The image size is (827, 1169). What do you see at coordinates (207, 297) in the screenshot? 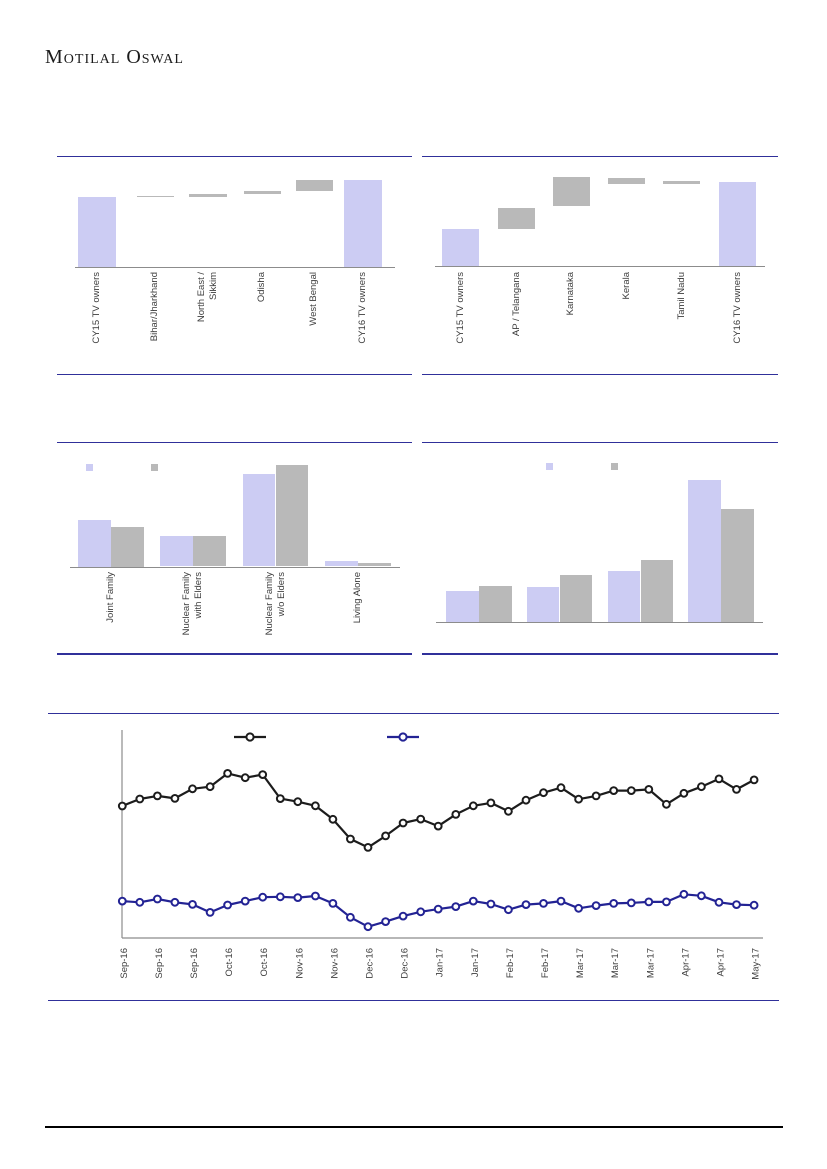
I see `category-label: North East / Sikkim` at bounding box center [207, 297].